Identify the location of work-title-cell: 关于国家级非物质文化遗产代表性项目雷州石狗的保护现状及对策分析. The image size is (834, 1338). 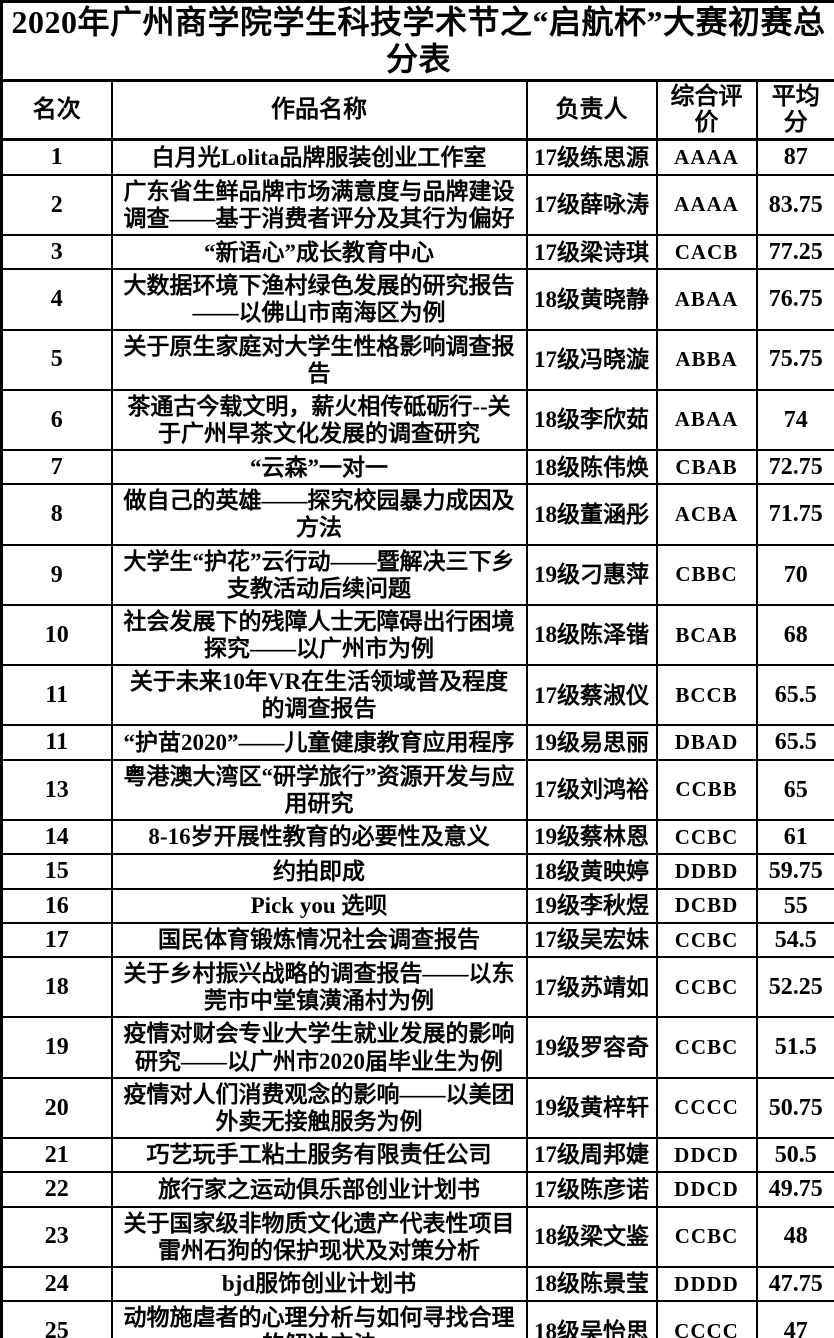
(319, 1236).